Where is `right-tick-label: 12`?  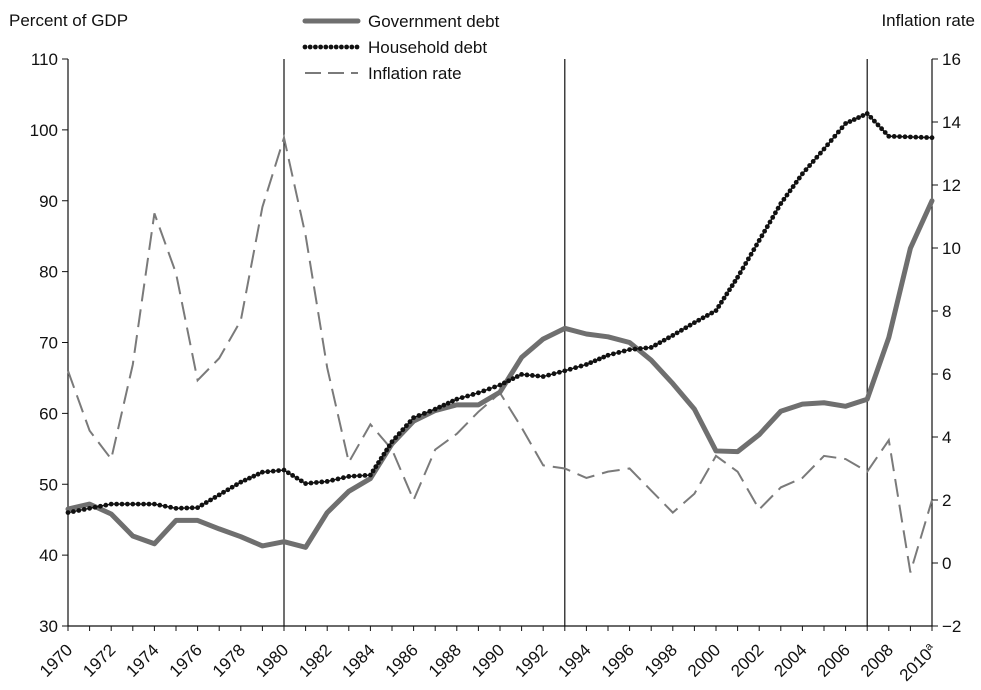
right-tick-label: 12 is located at coordinates (951, 185).